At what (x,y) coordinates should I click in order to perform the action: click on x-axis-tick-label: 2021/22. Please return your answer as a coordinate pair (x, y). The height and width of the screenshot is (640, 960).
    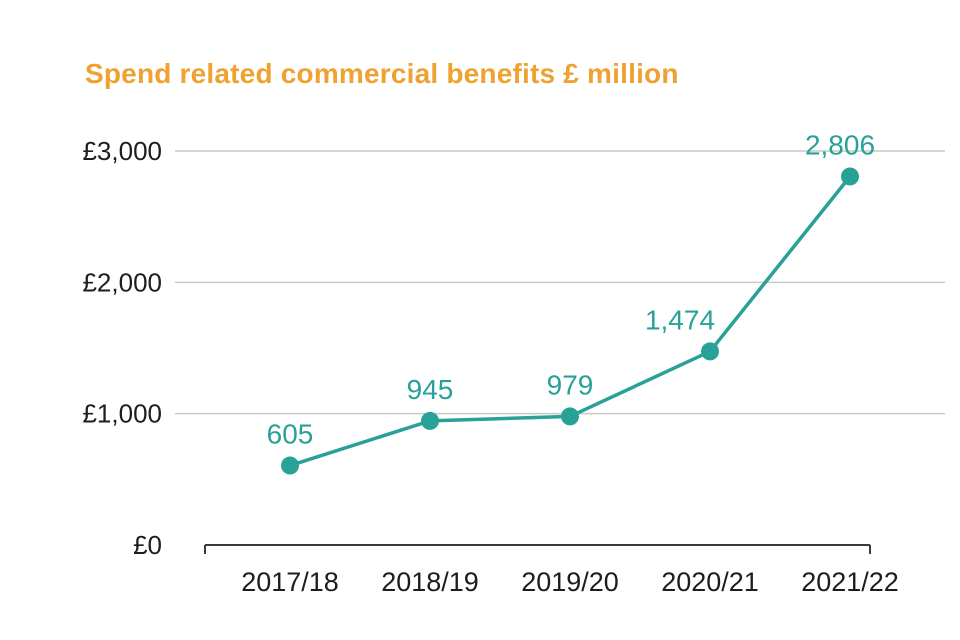
    Looking at the image, I should click on (850, 582).